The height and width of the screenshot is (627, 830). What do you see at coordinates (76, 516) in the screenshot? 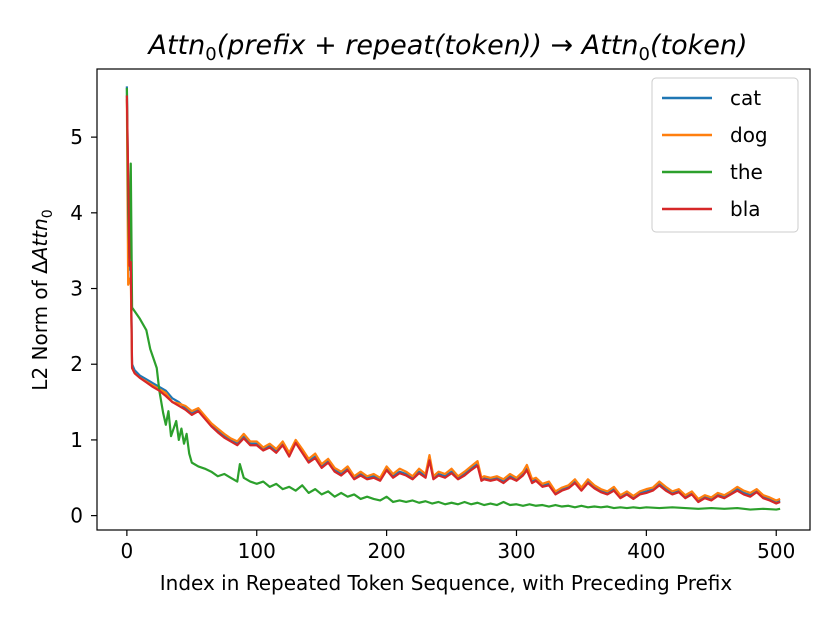
I see `y-tick-label: 0` at bounding box center [76, 516].